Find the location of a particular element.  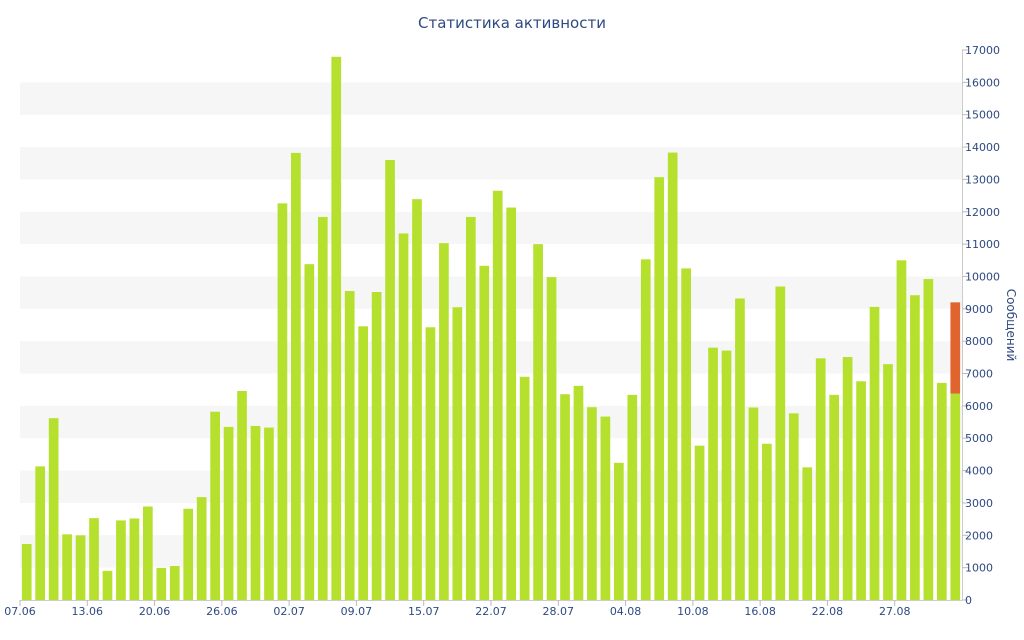

x-tick-label: 04.08 is located at coordinates (626, 611).